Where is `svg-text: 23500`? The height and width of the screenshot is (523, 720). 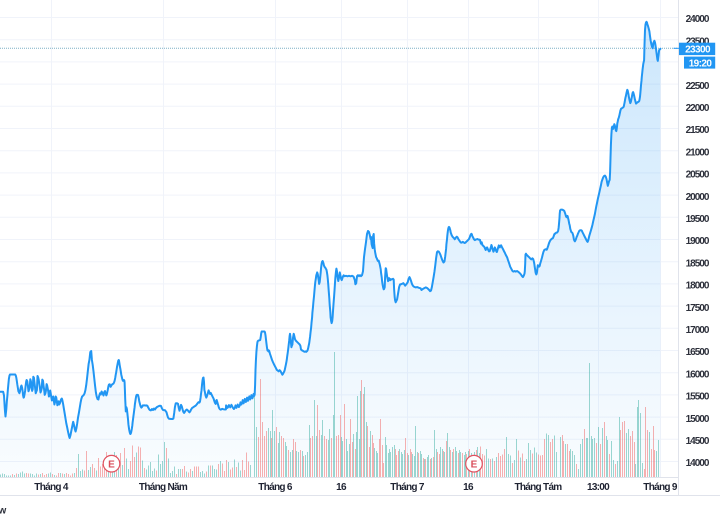
svg-text: 23500 is located at coordinates (698, 41).